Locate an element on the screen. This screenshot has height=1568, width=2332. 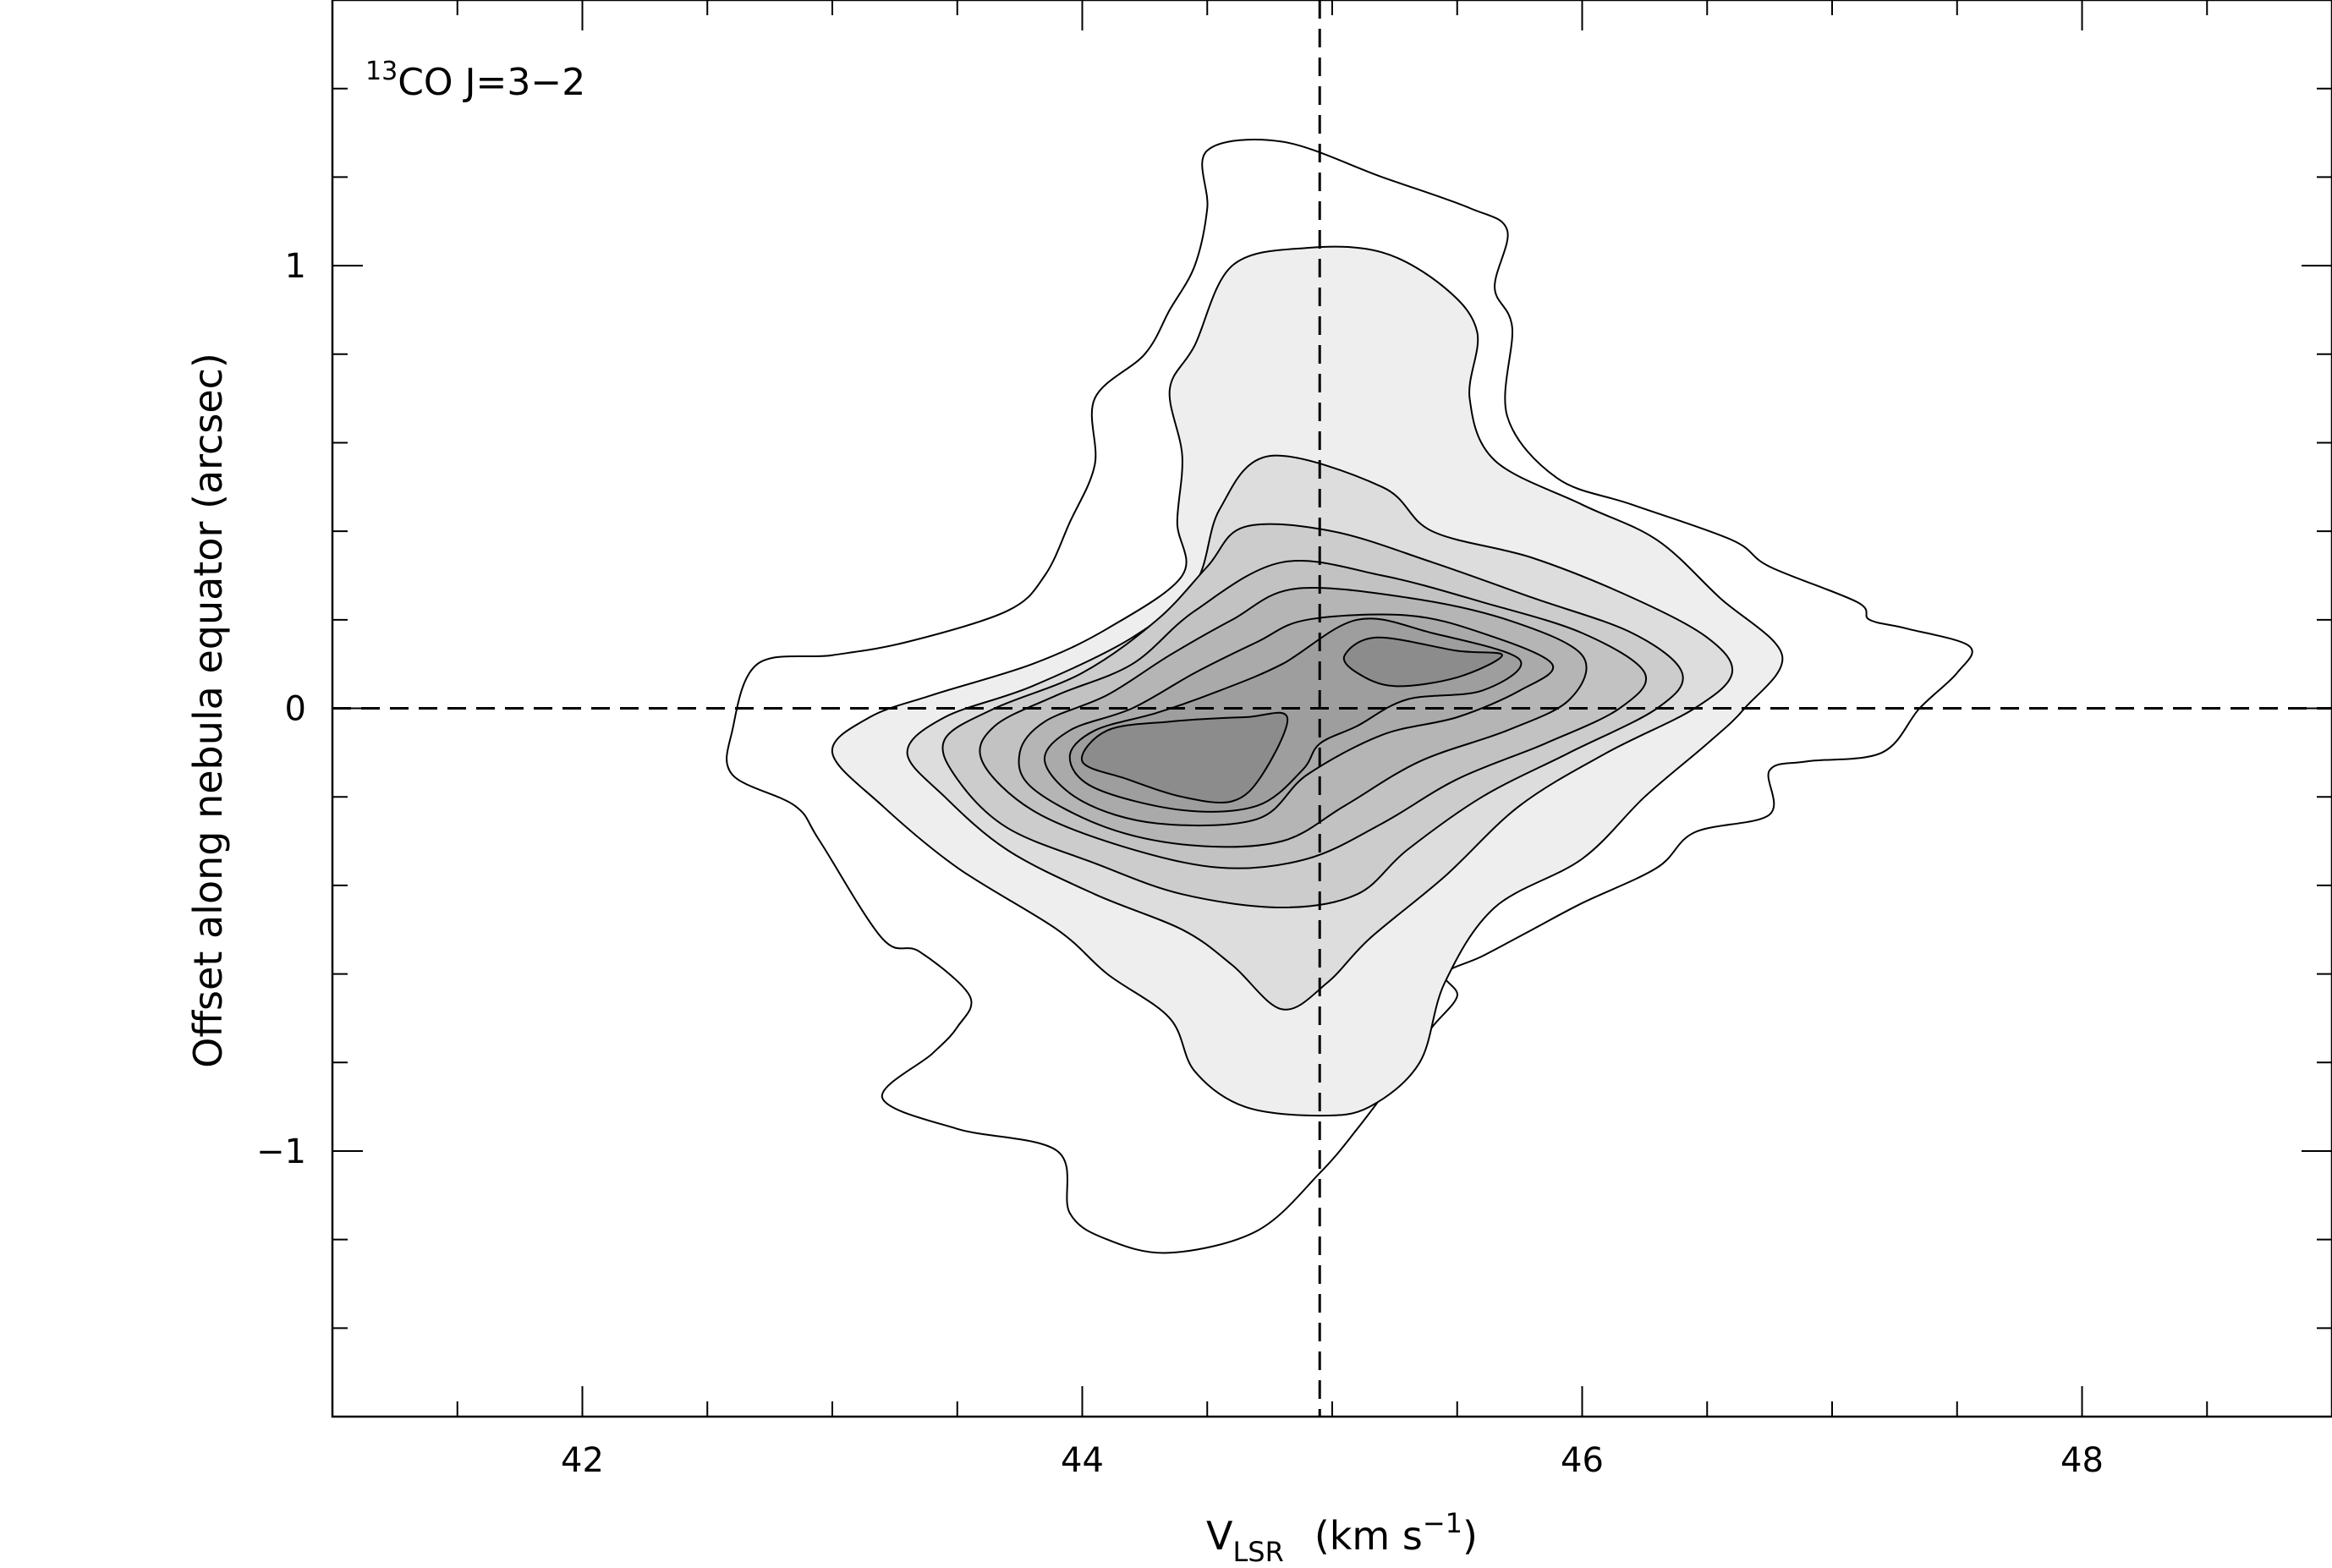
y-tick-label: 1 is located at coordinates (295, 266).